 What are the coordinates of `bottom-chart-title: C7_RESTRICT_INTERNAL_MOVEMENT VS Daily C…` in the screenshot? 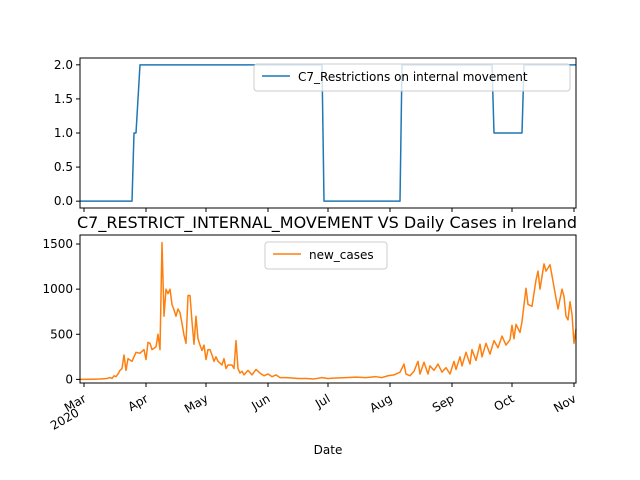 It's located at (327, 223).